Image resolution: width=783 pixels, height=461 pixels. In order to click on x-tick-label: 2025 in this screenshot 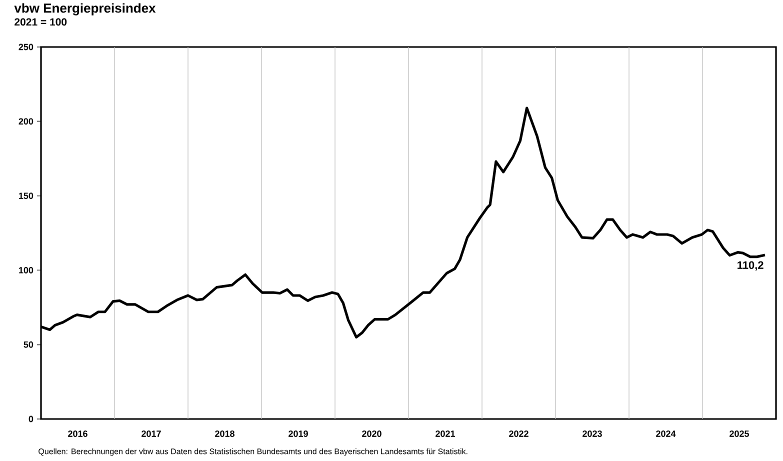, I will do `click(740, 433)`.